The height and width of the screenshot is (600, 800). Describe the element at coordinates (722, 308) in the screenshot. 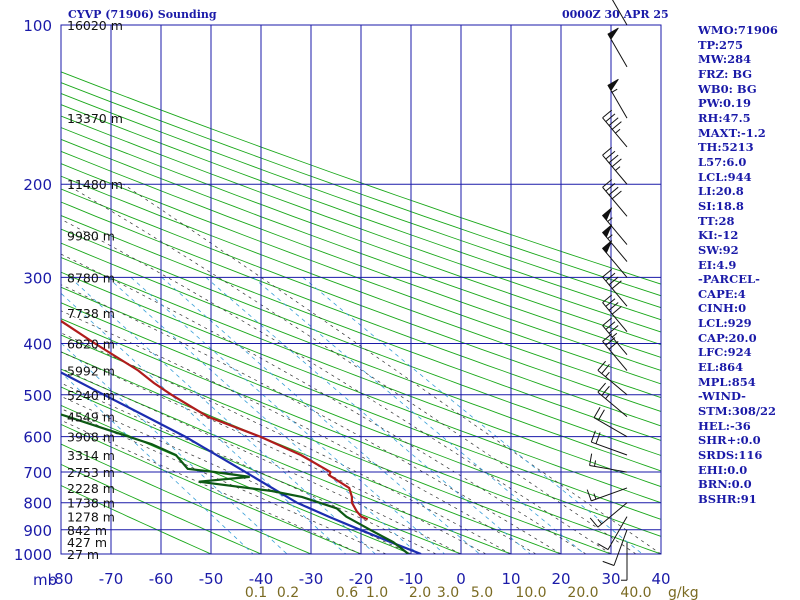

I see `index-item: CINH:0` at that location.